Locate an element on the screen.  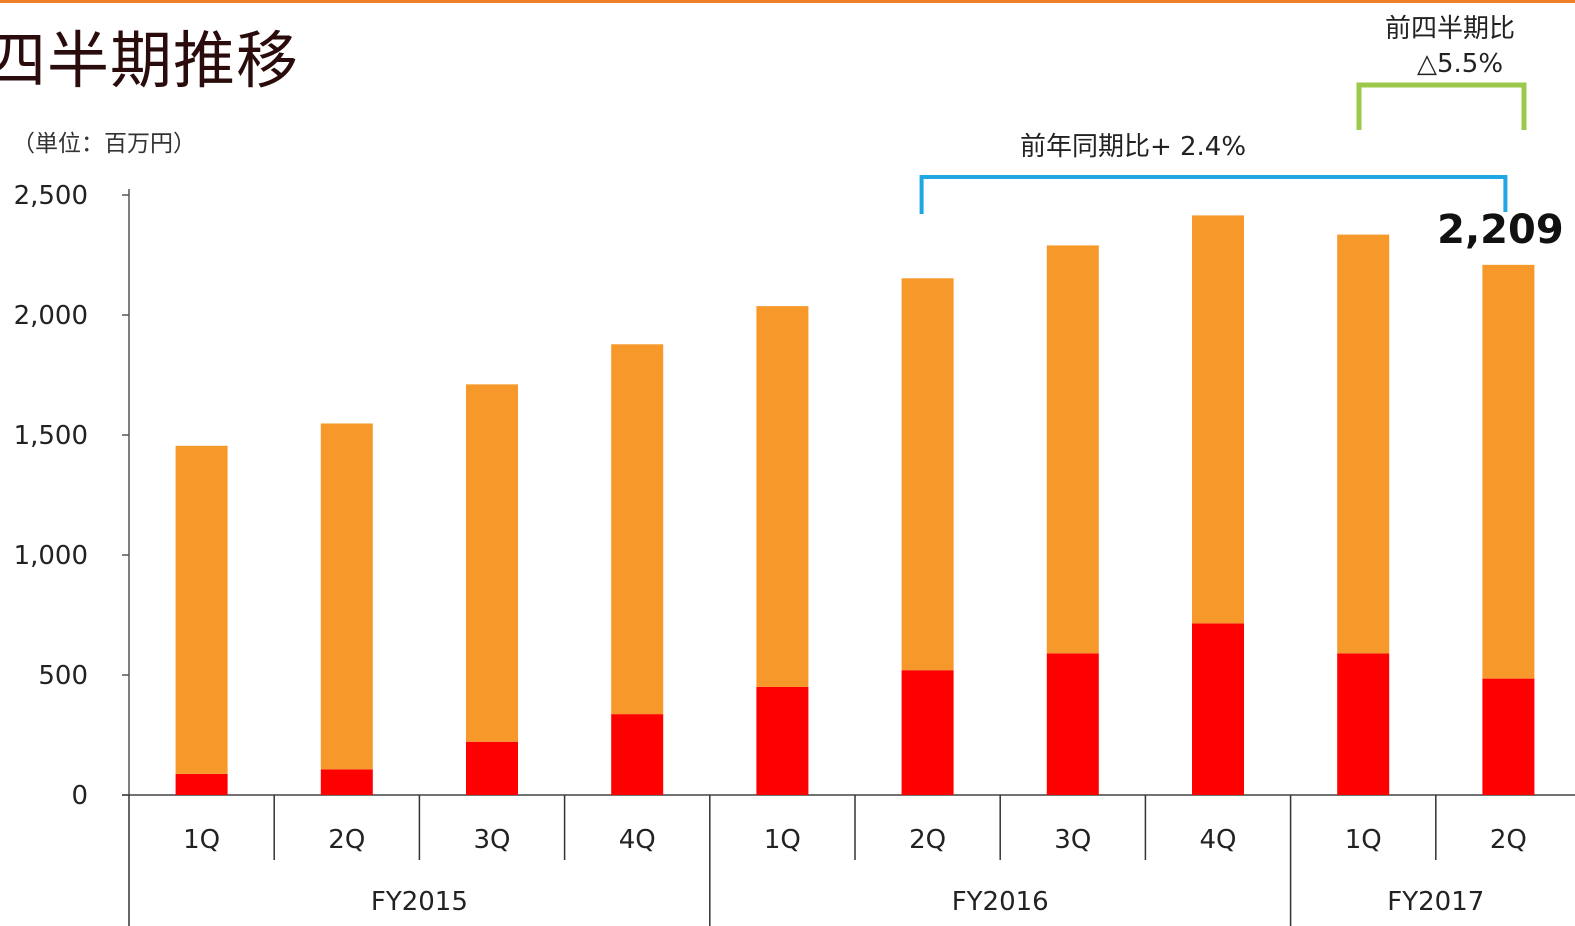
x-group-label: FY2017 is located at coordinates (1435, 902).